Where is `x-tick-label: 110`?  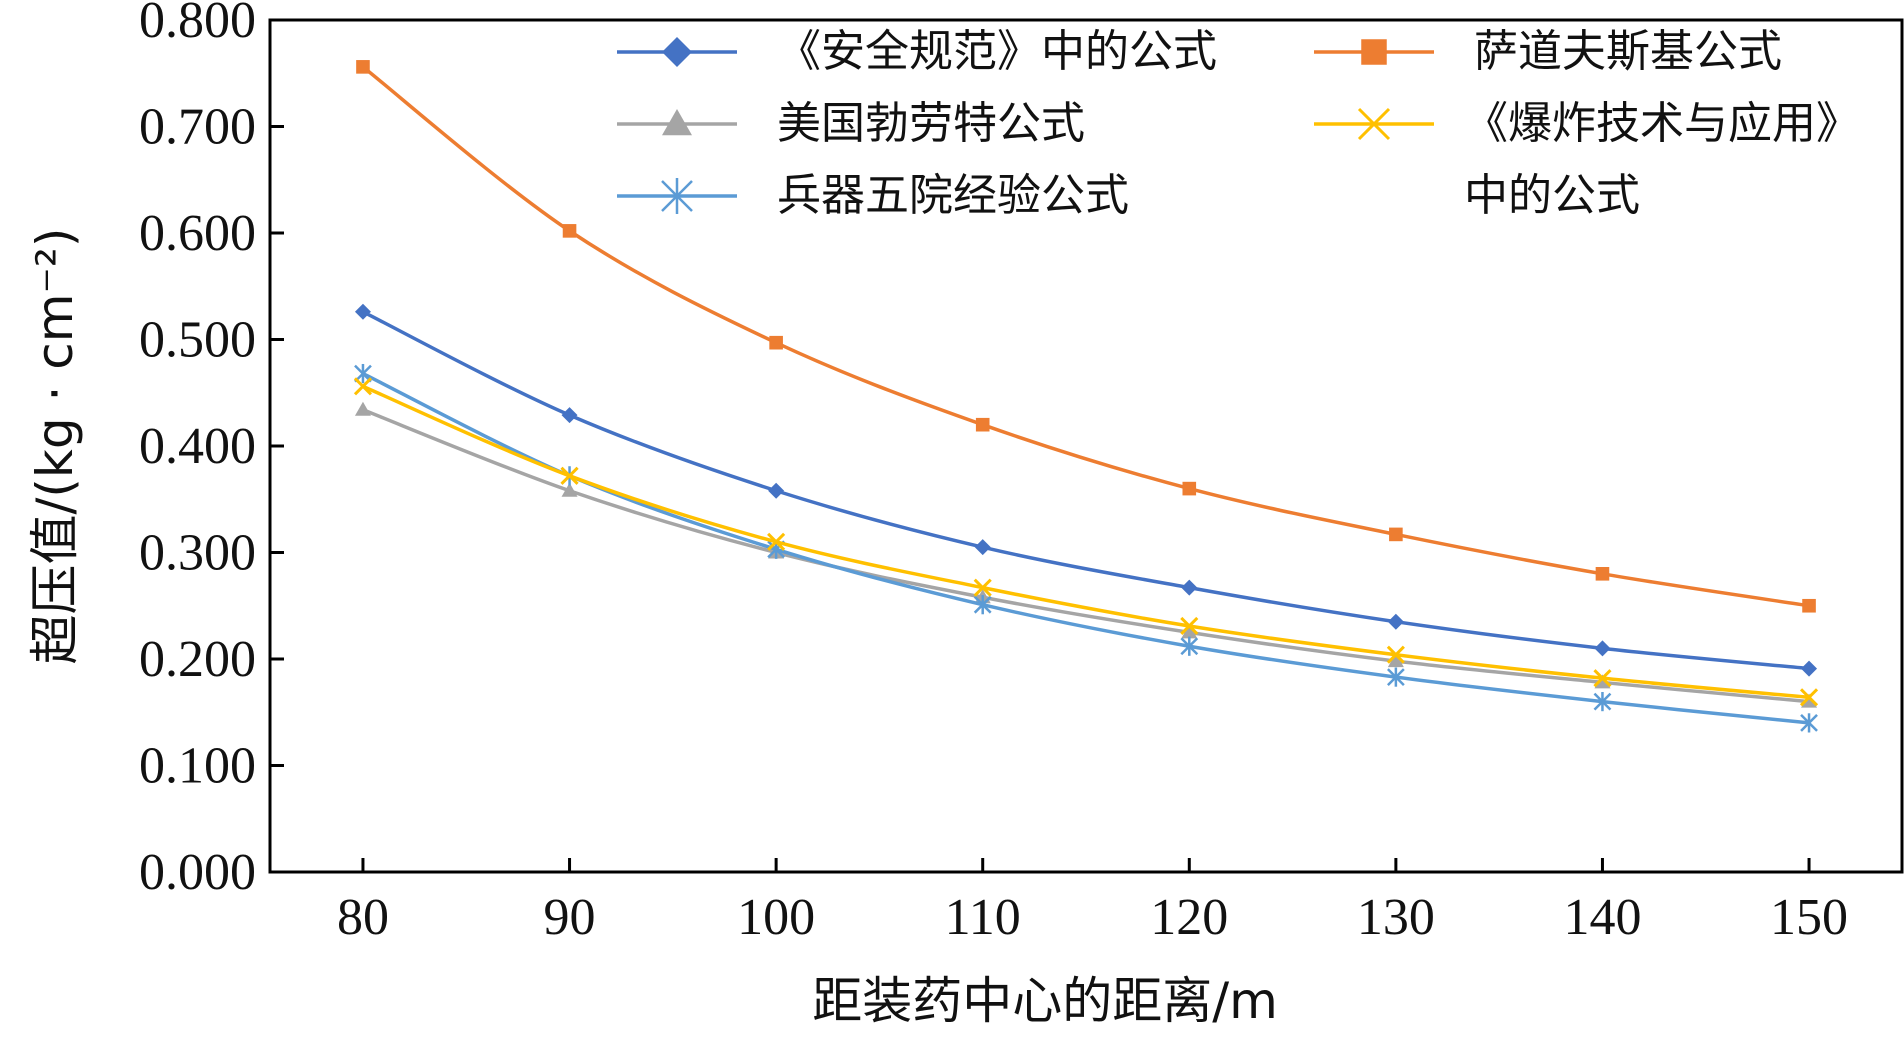 x-tick-label: 110 is located at coordinates (983, 917).